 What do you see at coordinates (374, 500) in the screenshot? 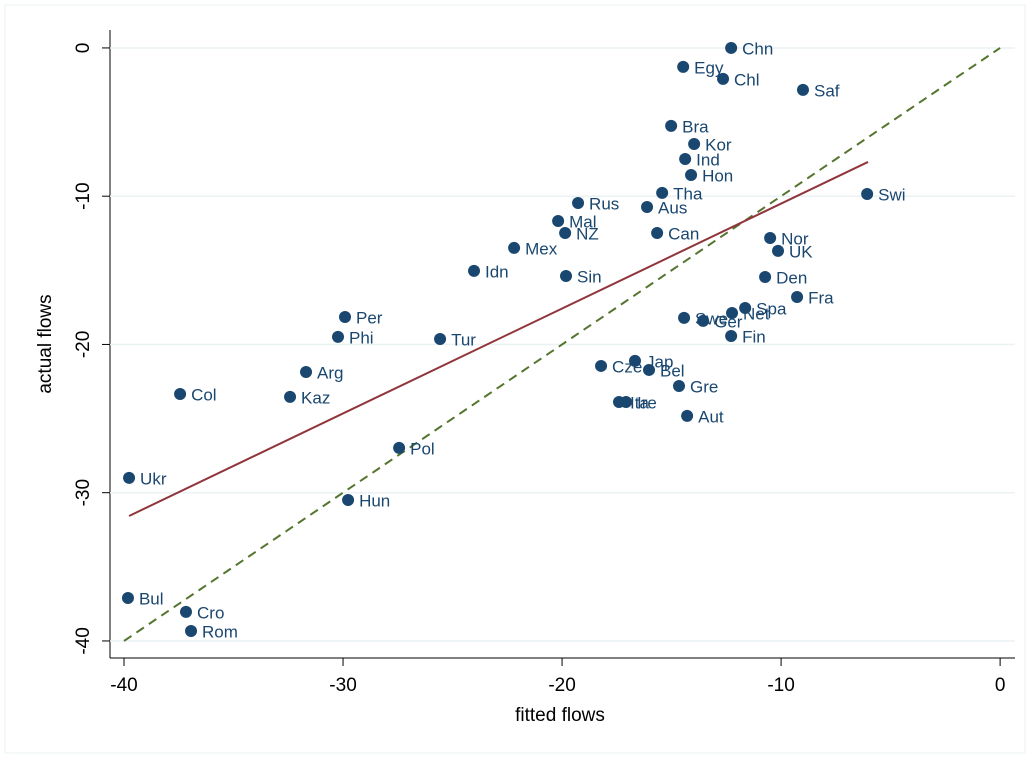
I see `point-label: Hun` at bounding box center [374, 500].